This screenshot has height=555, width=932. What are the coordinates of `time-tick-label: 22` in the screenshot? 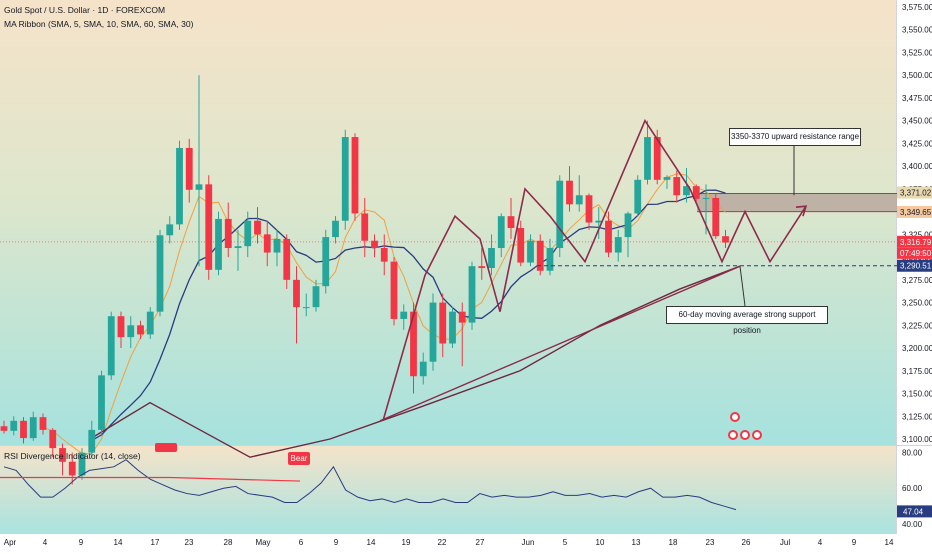 It's located at (442, 542).